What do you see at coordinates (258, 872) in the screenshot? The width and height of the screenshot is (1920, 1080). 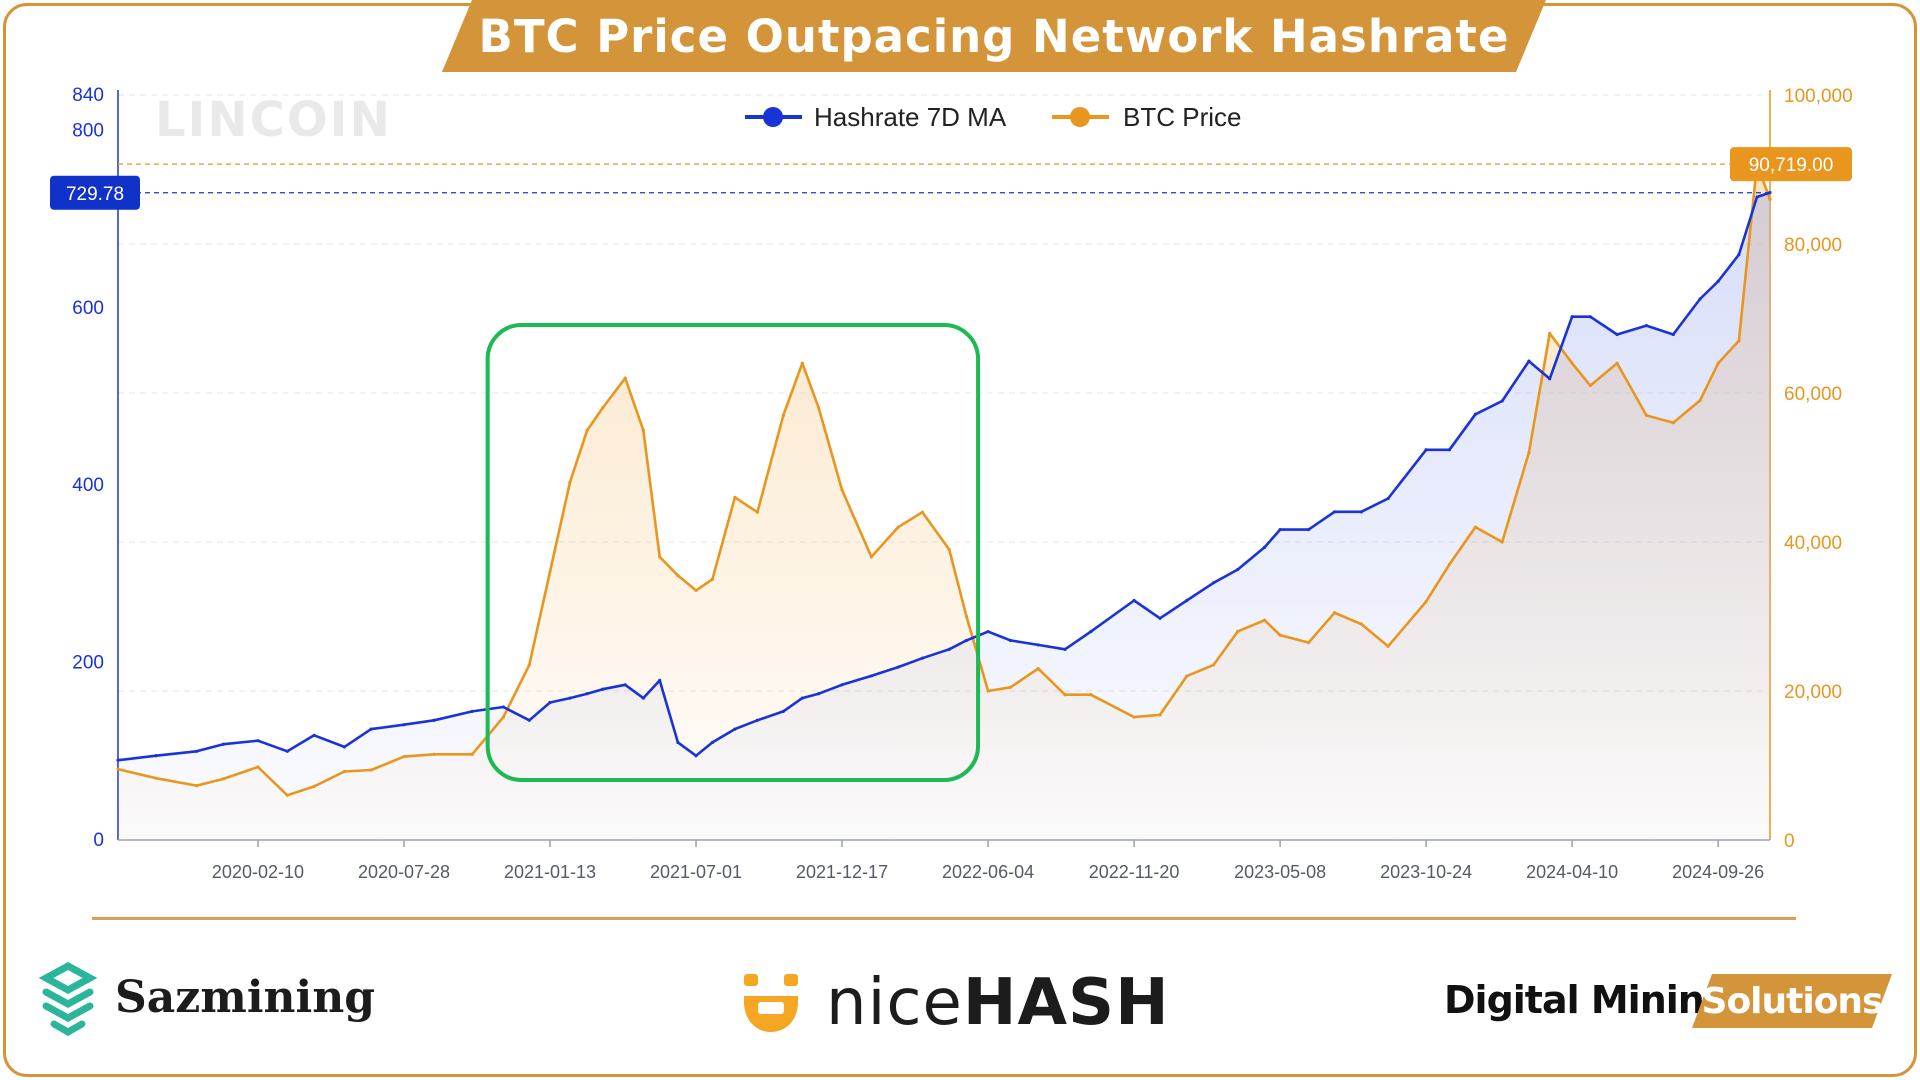 I see `x-tick-label: 2020-02-10` at bounding box center [258, 872].